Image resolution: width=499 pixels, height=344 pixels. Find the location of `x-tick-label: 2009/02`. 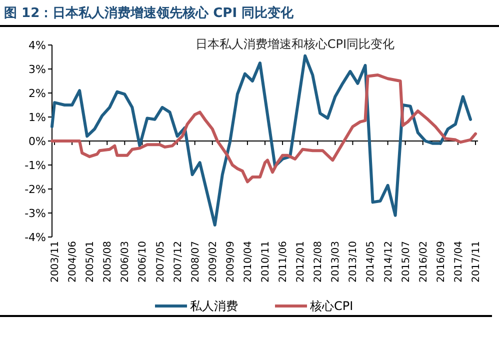

x-tick-label: 2009/02 is located at coordinates (213, 262).